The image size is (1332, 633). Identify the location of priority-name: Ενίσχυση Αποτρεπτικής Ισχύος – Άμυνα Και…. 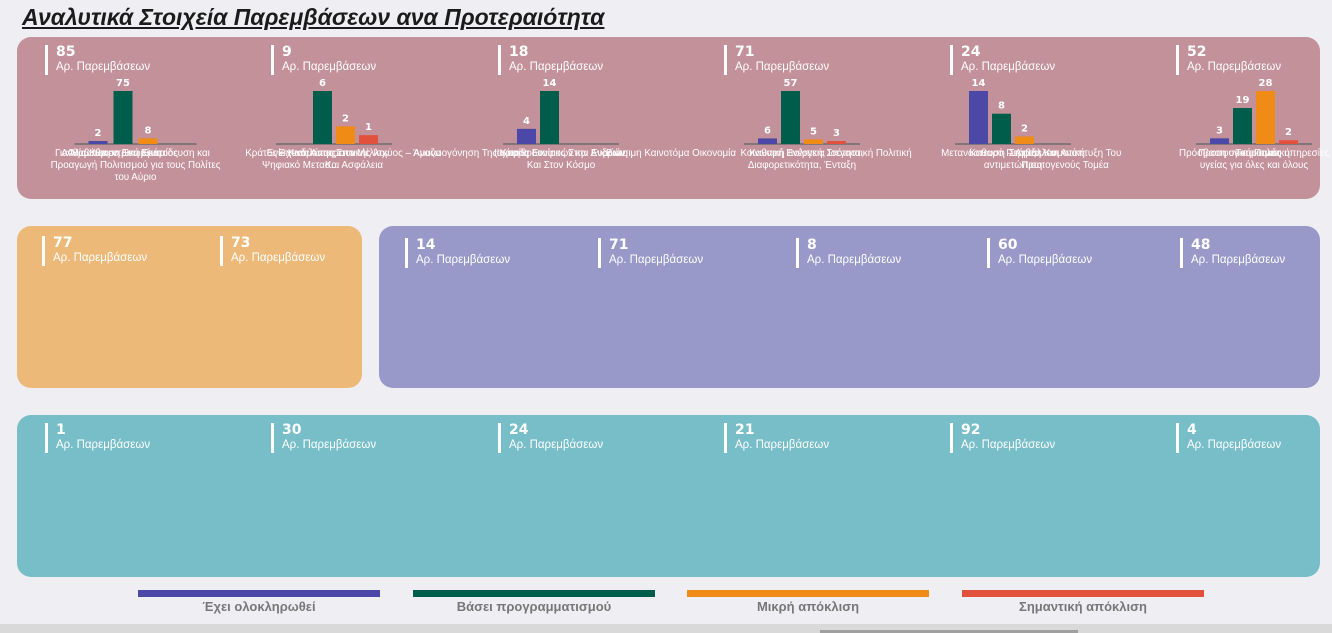
(354, 159).